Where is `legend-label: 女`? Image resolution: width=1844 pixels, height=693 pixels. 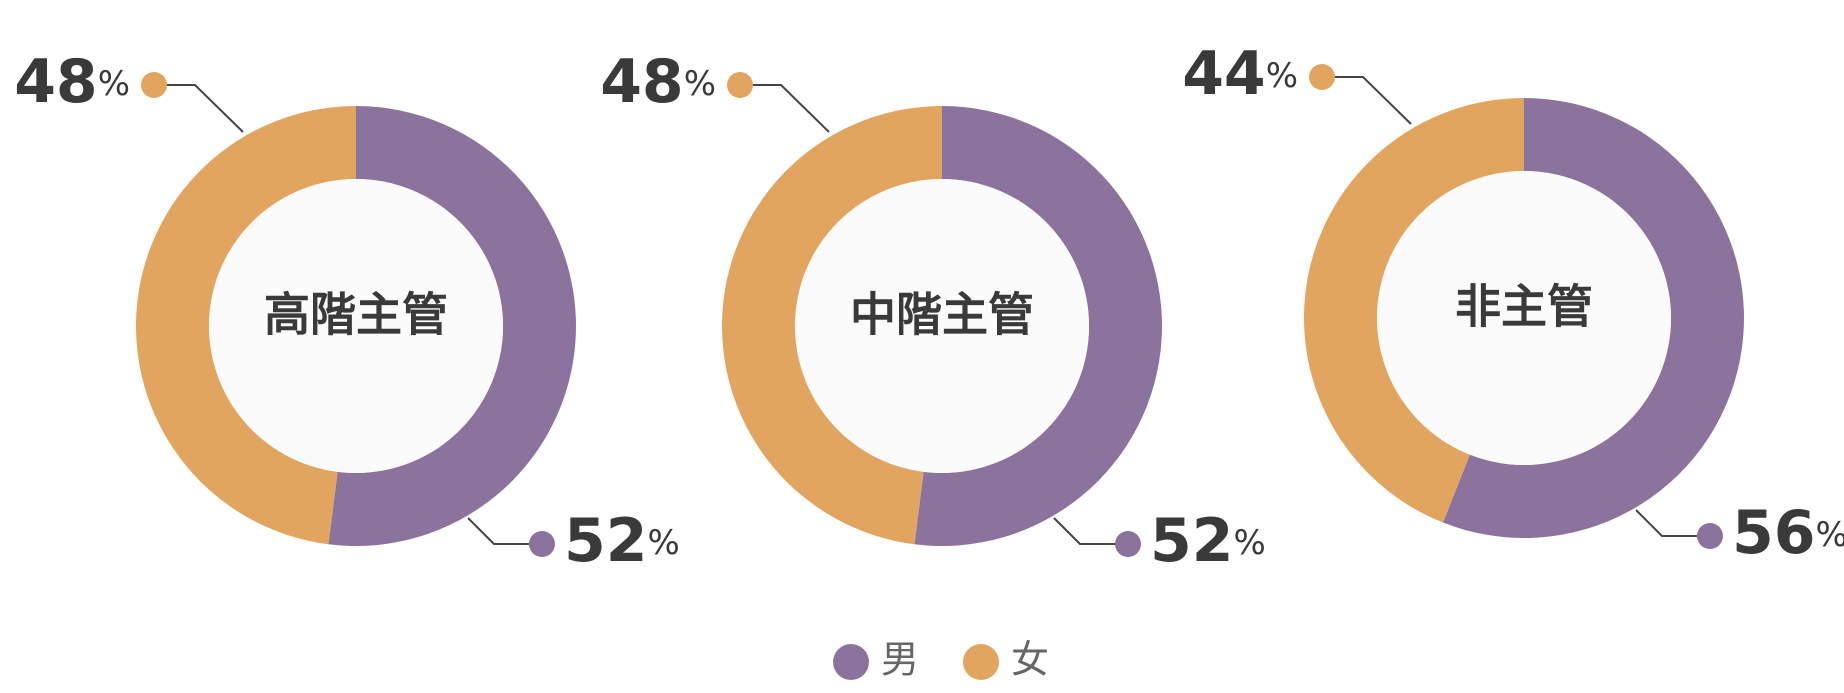
legend-label: 女 is located at coordinates (1030, 660).